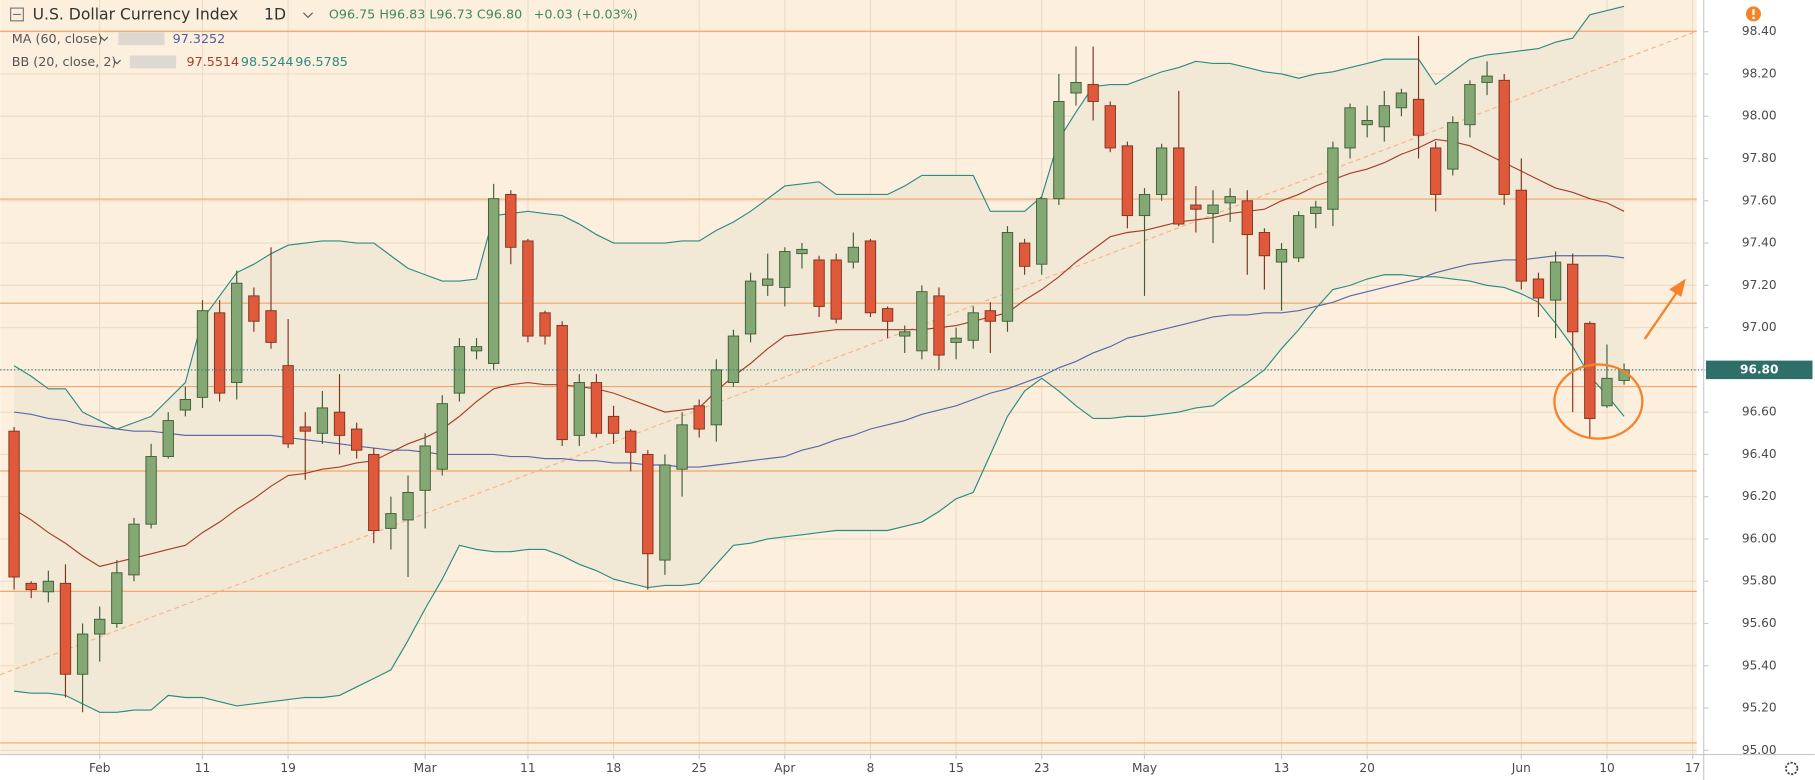 The image size is (1815, 780). I want to click on y-tick-label: 96.60, so click(1759, 412).